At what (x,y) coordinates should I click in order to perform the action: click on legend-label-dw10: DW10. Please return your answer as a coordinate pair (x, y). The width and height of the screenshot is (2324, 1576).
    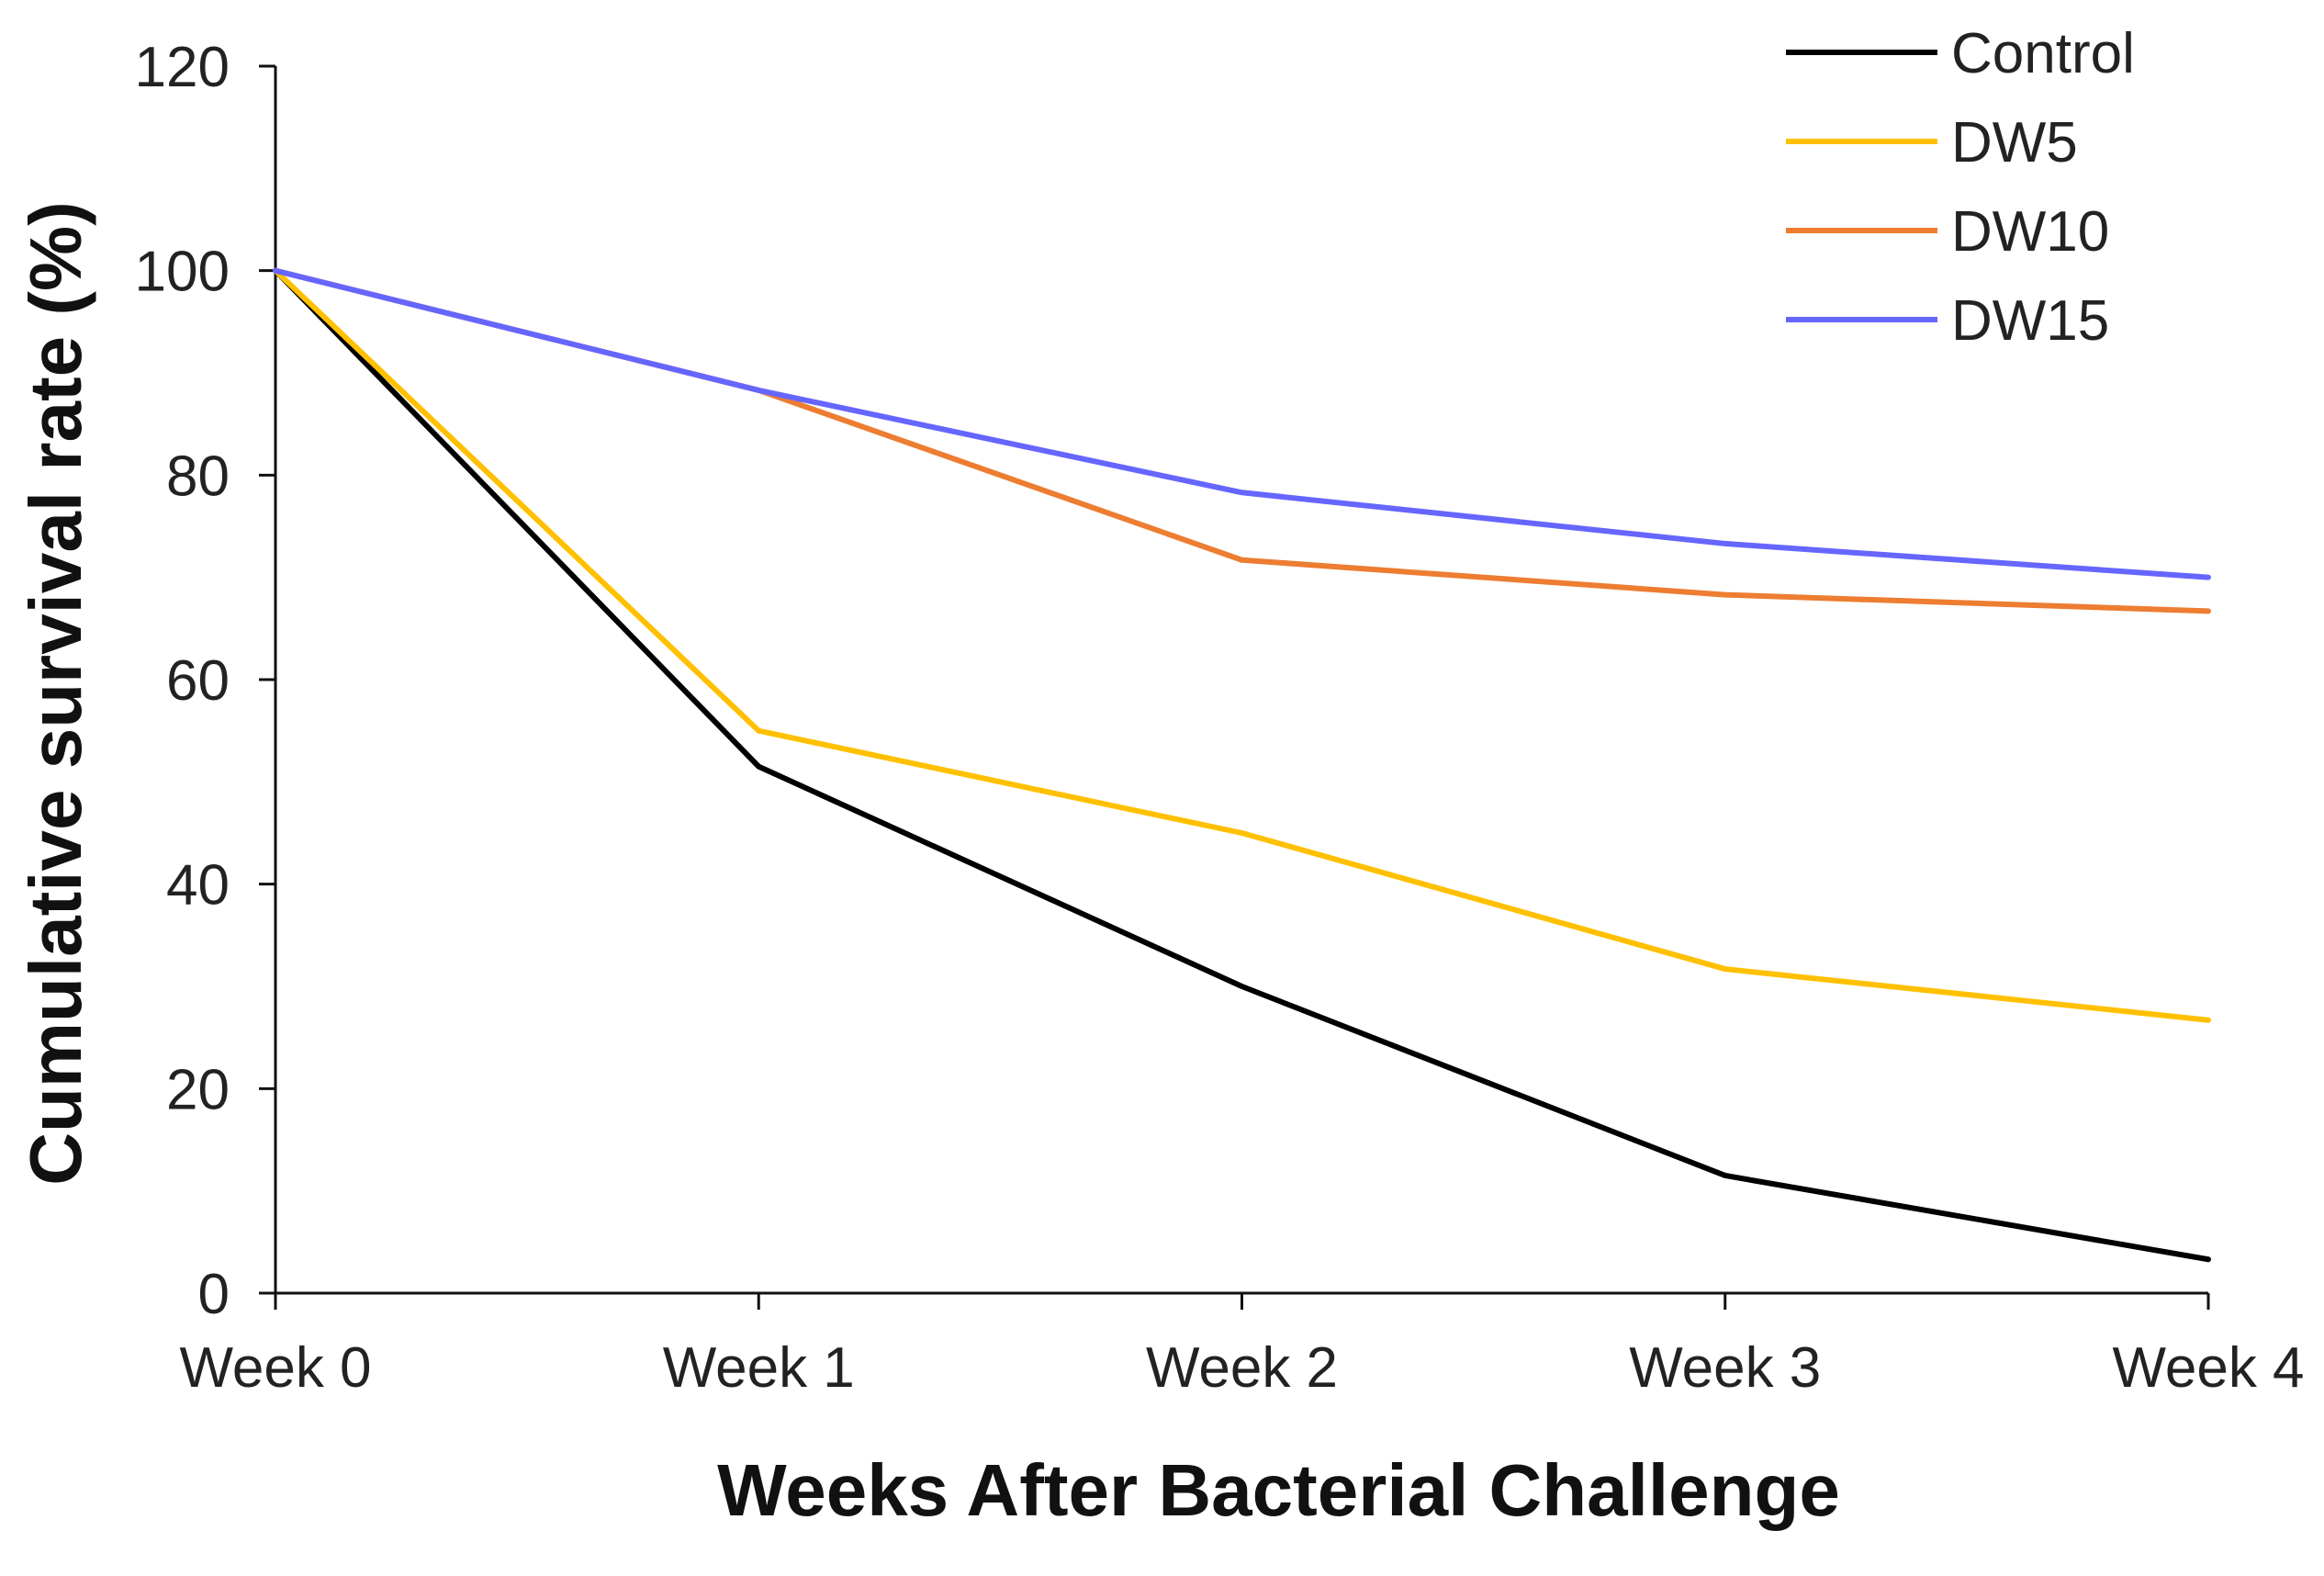
    Looking at the image, I should click on (2030, 232).